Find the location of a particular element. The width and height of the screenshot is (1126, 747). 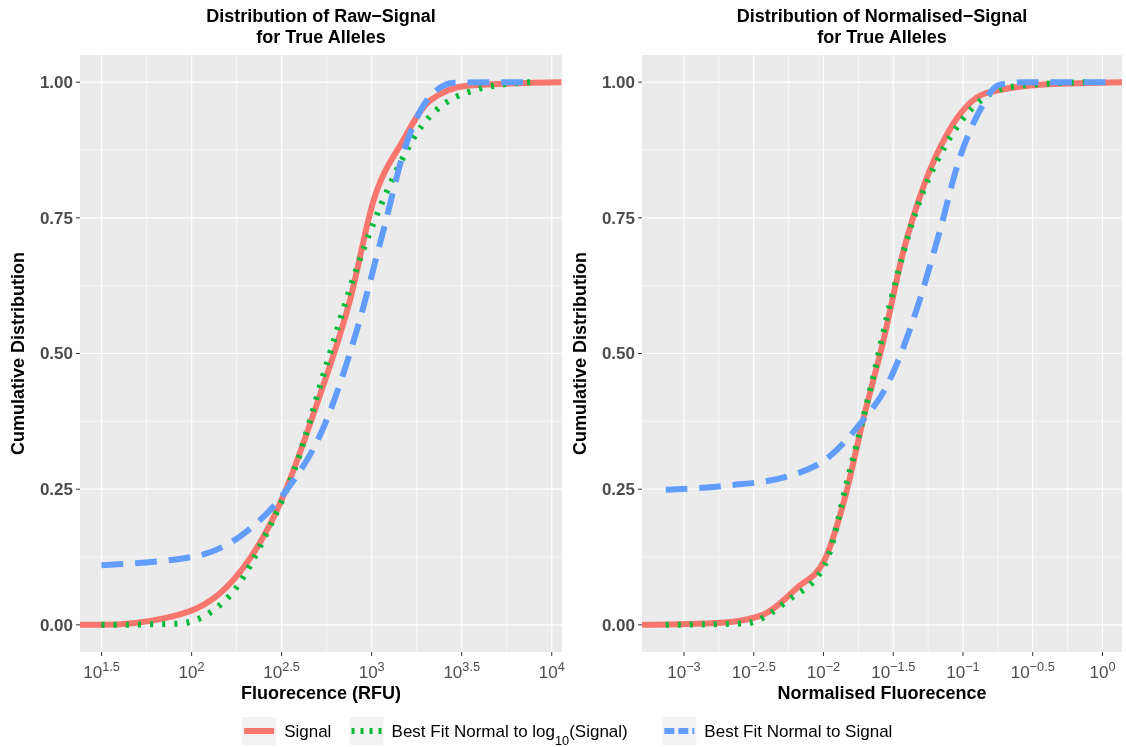

x-tick-label: 10$^{−1.5}$ is located at coordinates (893, 670).